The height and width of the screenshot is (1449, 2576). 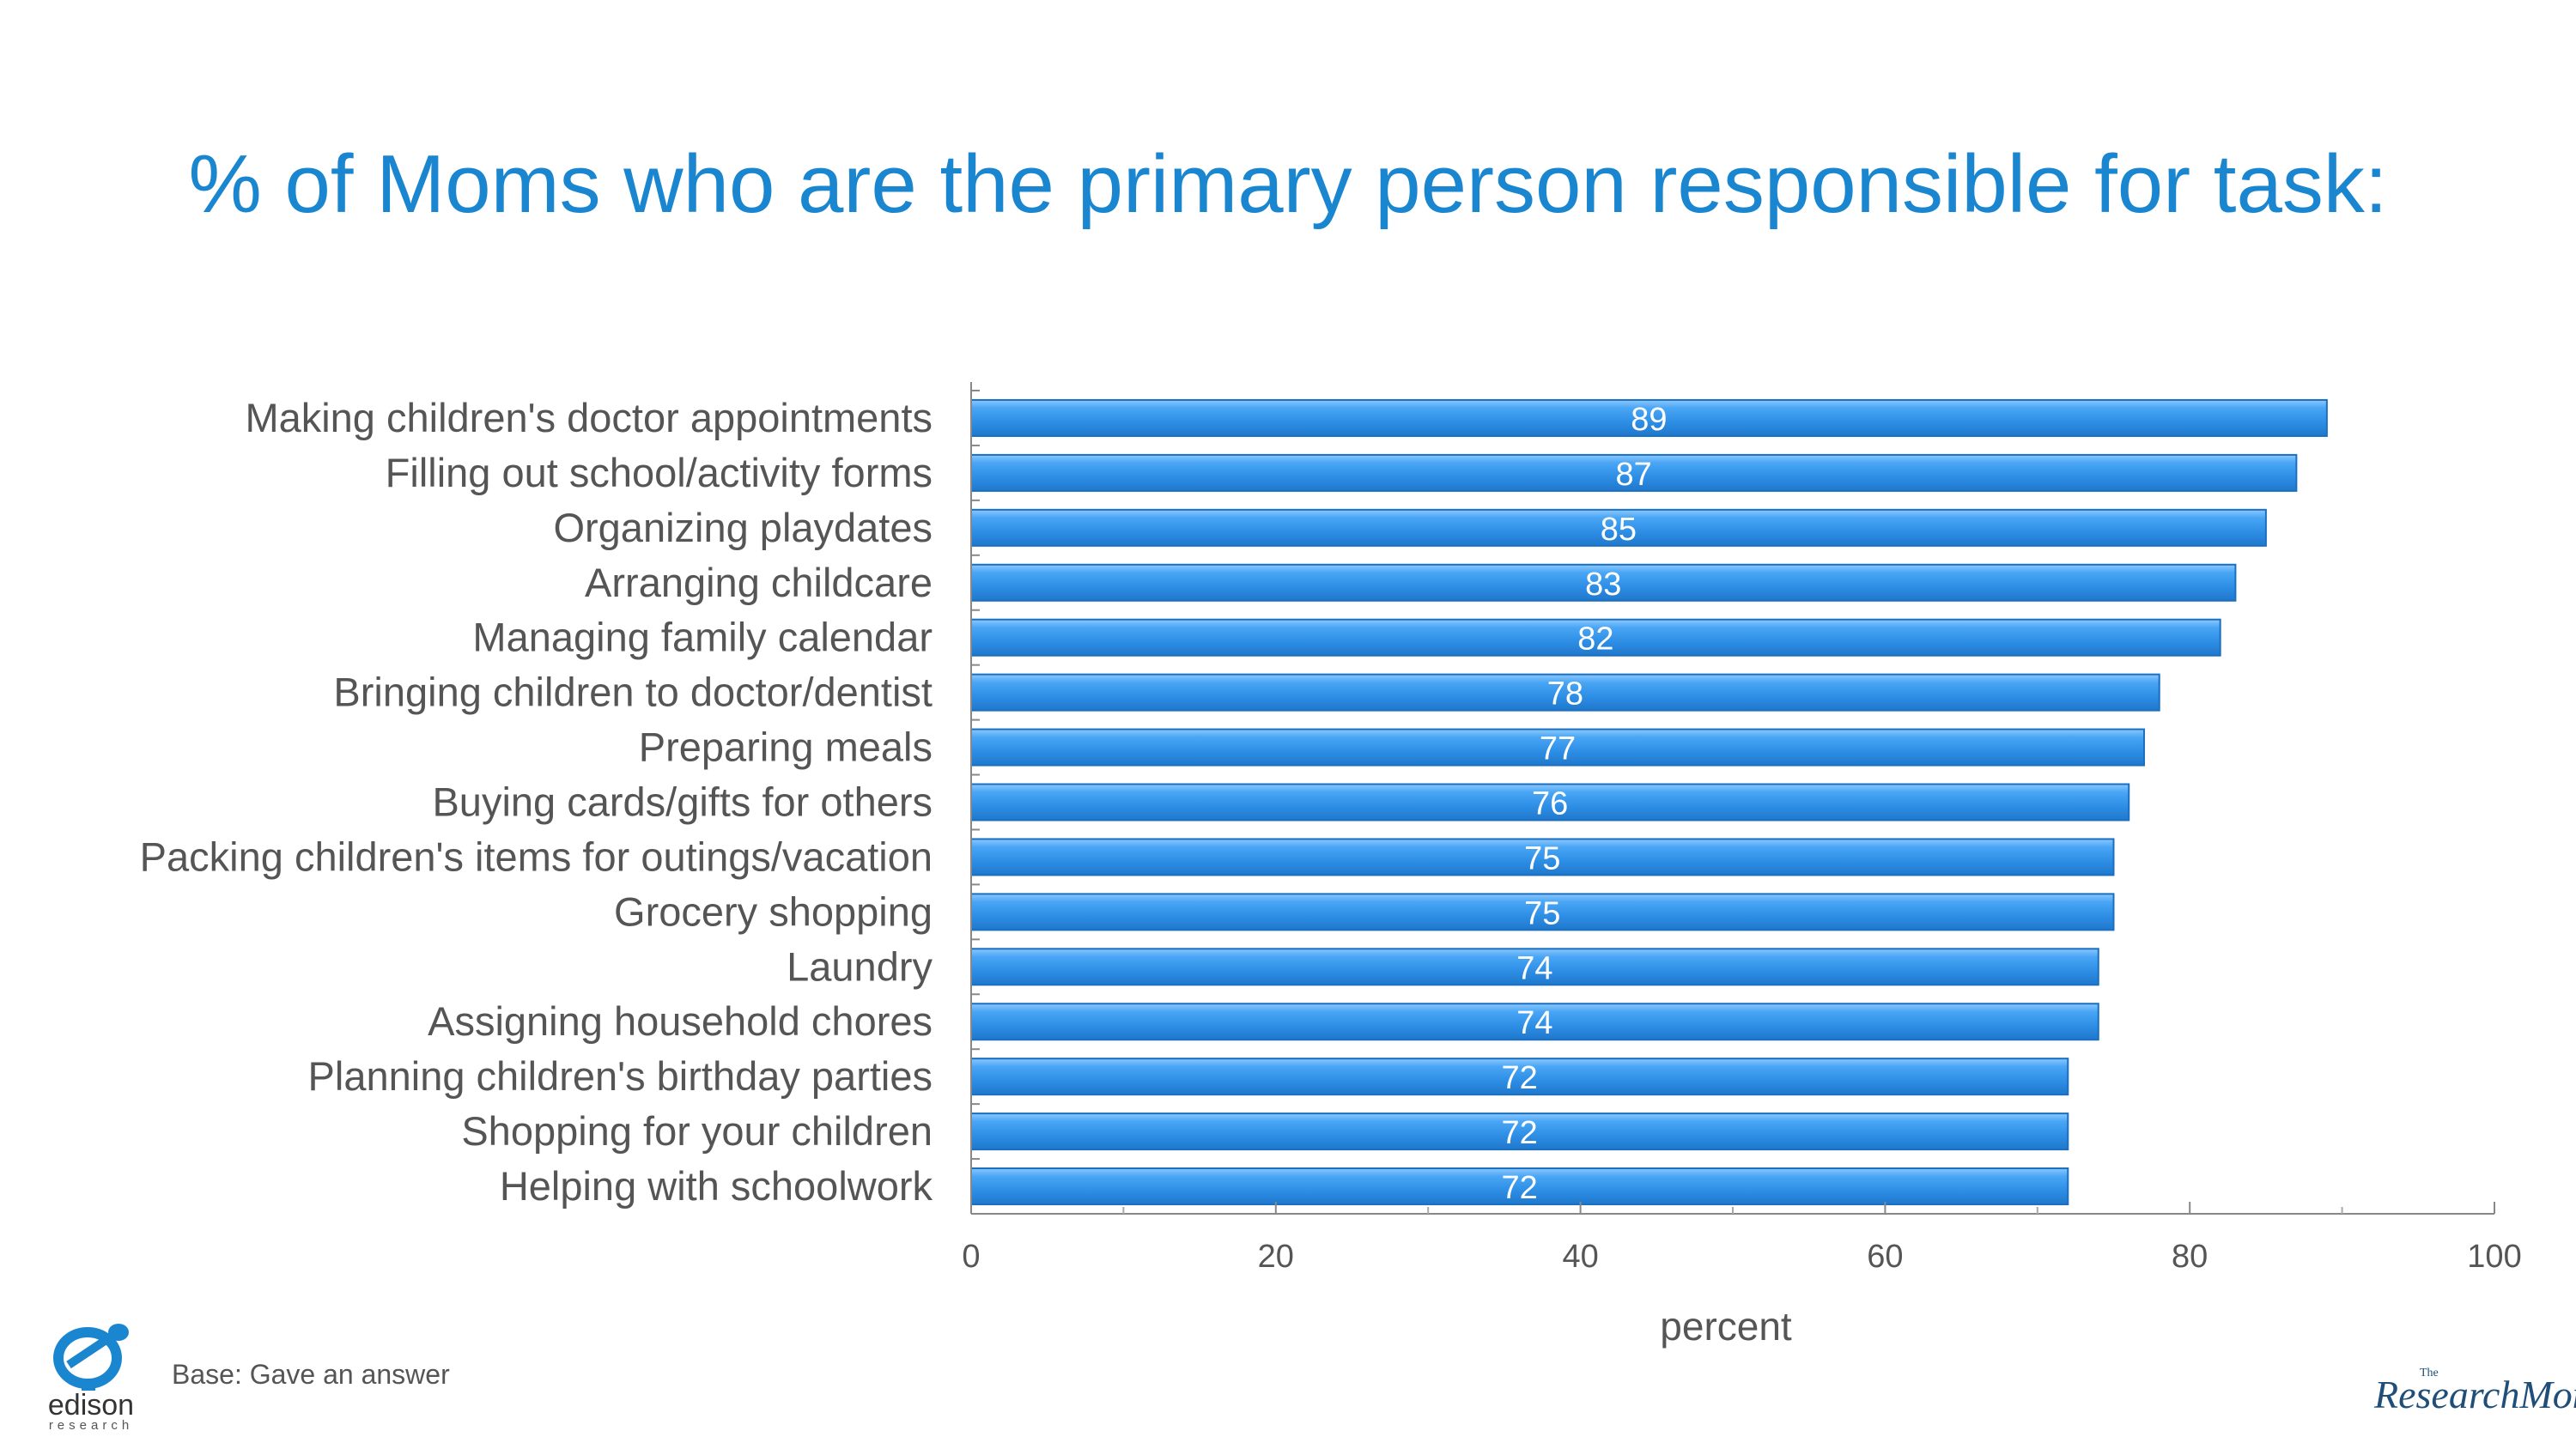 What do you see at coordinates (633, 692) in the screenshot?
I see `category-label: Bringing children to doctor/dentist` at bounding box center [633, 692].